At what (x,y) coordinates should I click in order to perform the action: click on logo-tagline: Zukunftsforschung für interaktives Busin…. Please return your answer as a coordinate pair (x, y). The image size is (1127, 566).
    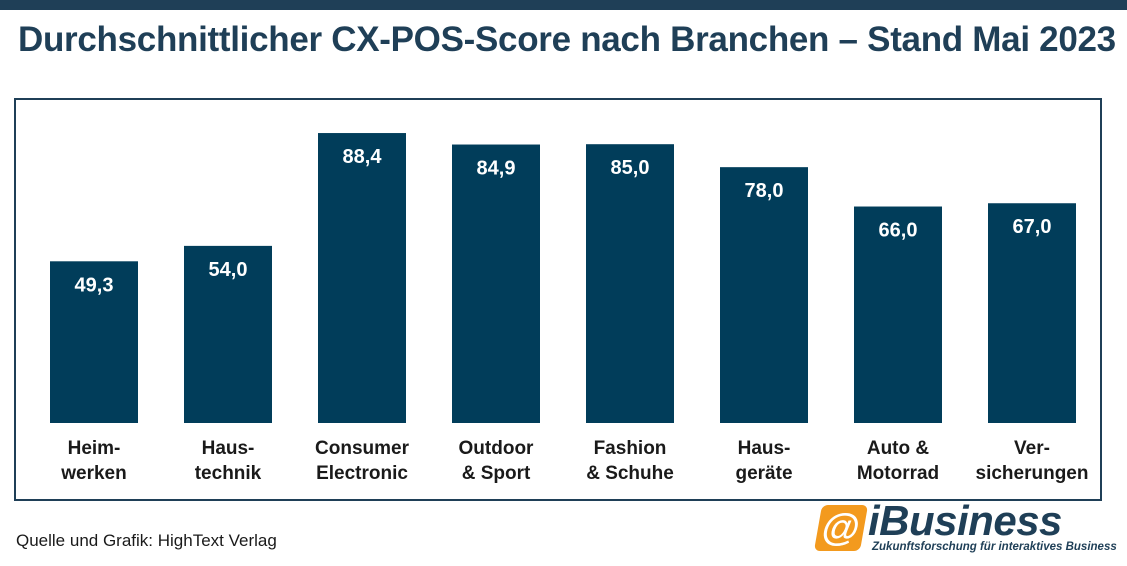
    Looking at the image, I should click on (994, 547).